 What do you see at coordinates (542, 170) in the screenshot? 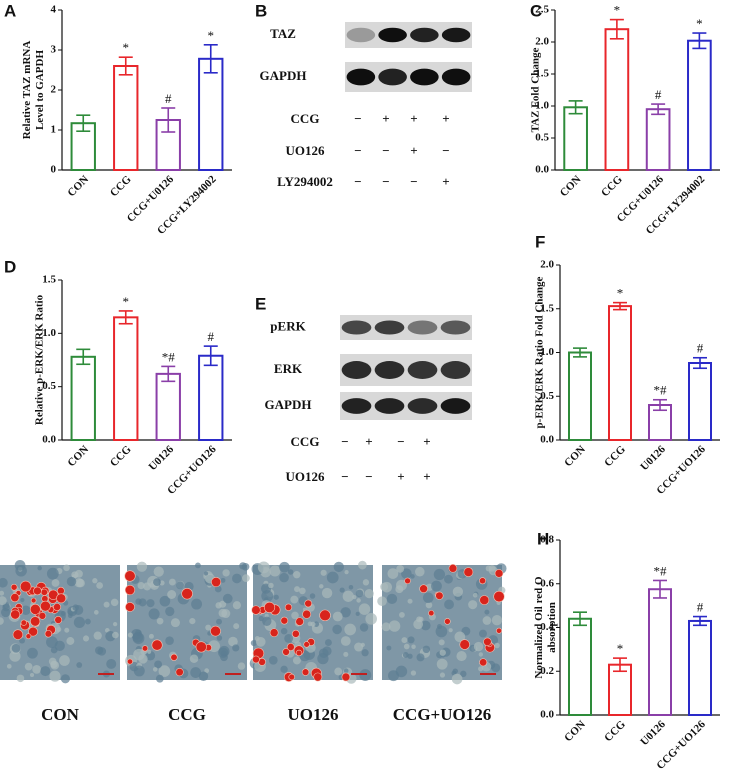
I see `y-tick-label: 0.0` at bounding box center [542, 170].